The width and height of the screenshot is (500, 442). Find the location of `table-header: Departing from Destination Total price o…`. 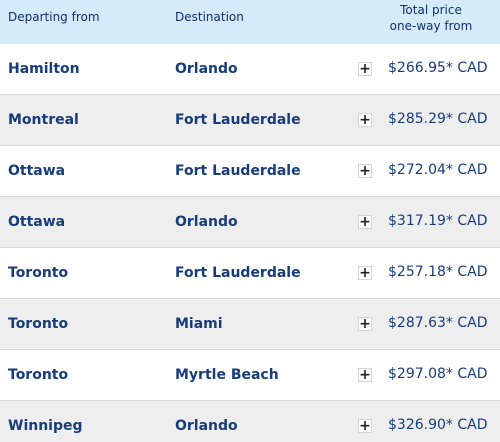

table-header: Departing from Destination Total price o… is located at coordinates (250, 22).